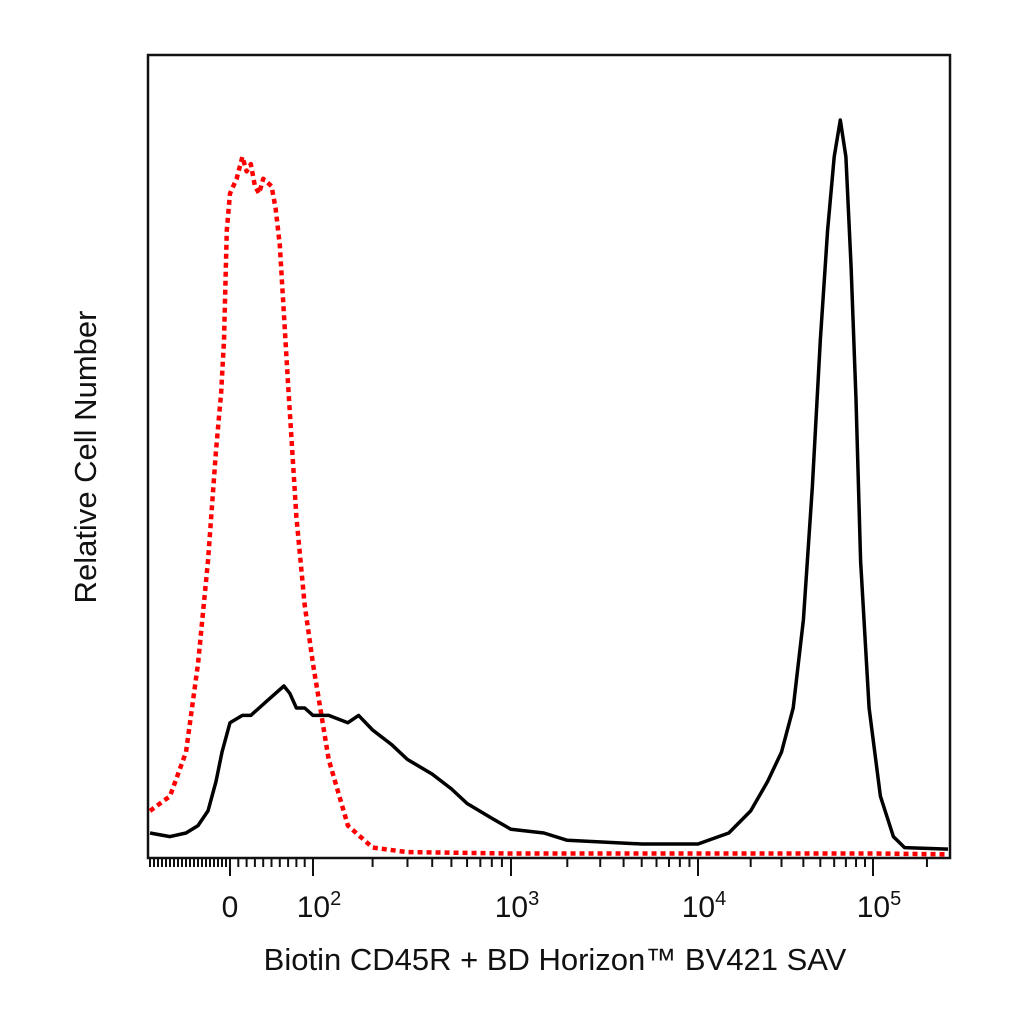 The width and height of the screenshot is (1024, 1024). Describe the element at coordinates (879, 906) in the screenshot. I see `x-tick-label: 10⁵` at that location.